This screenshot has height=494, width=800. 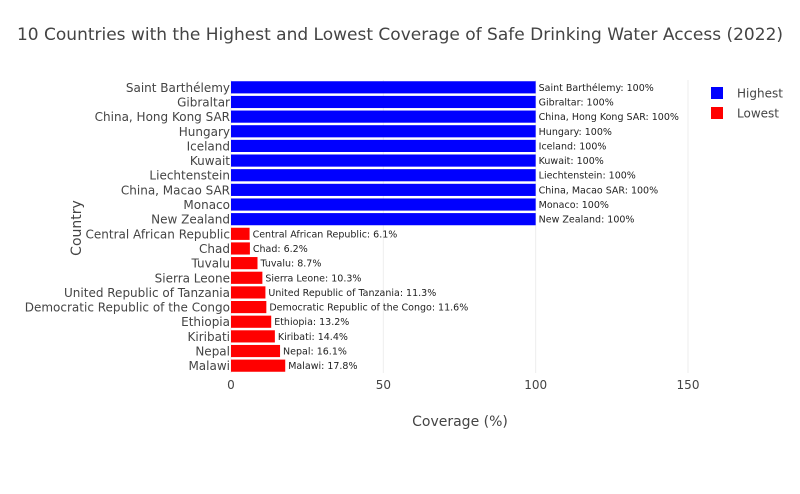 I want to click on legend: Highest Lowest, so click(x=747, y=104).